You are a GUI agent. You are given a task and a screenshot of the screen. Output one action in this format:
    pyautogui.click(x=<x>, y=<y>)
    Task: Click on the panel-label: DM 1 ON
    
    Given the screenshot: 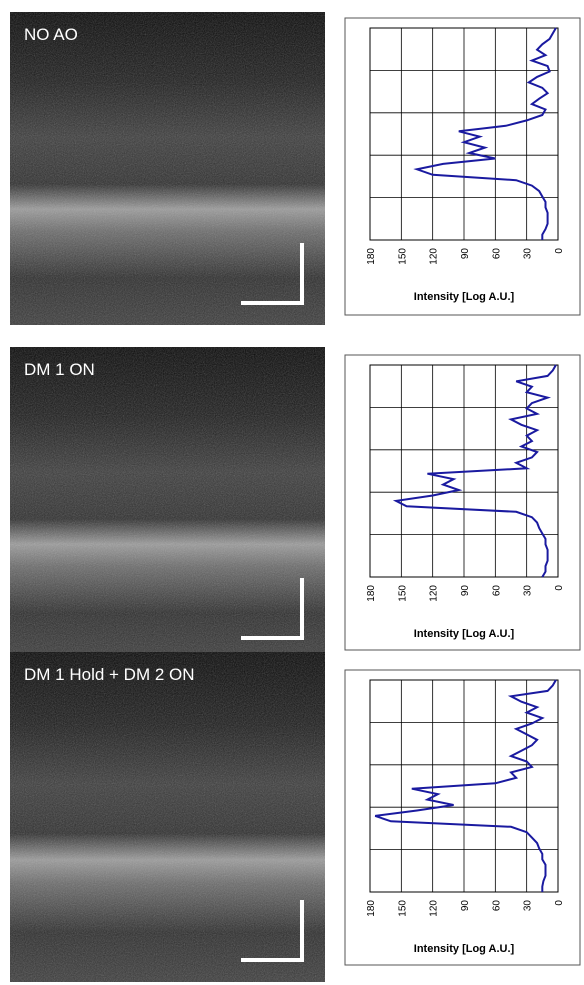 What is the action you would take?
    pyautogui.click(x=59, y=369)
    